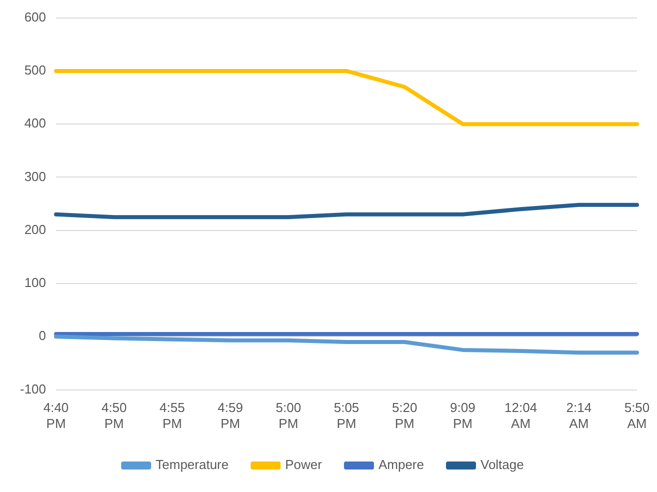 The height and width of the screenshot is (492, 657). What do you see at coordinates (33, 388) in the screenshot?
I see `y-tick-label: -100` at bounding box center [33, 388].